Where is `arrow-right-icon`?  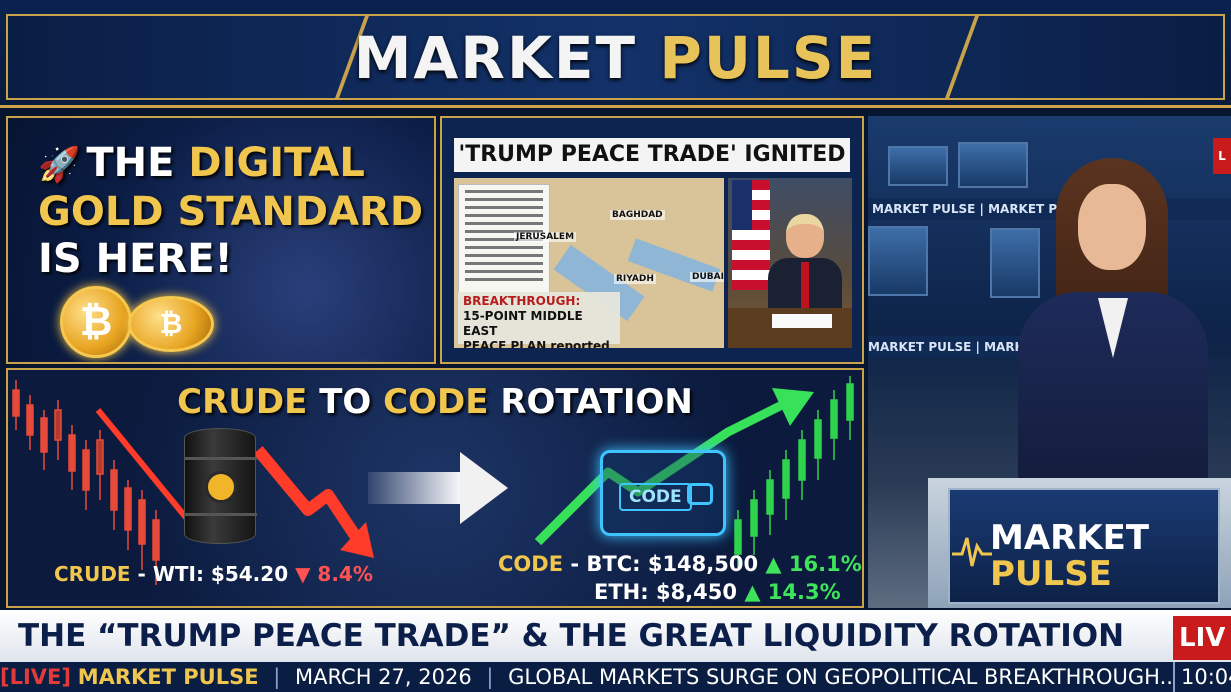 arrow-right-icon is located at coordinates (438, 488).